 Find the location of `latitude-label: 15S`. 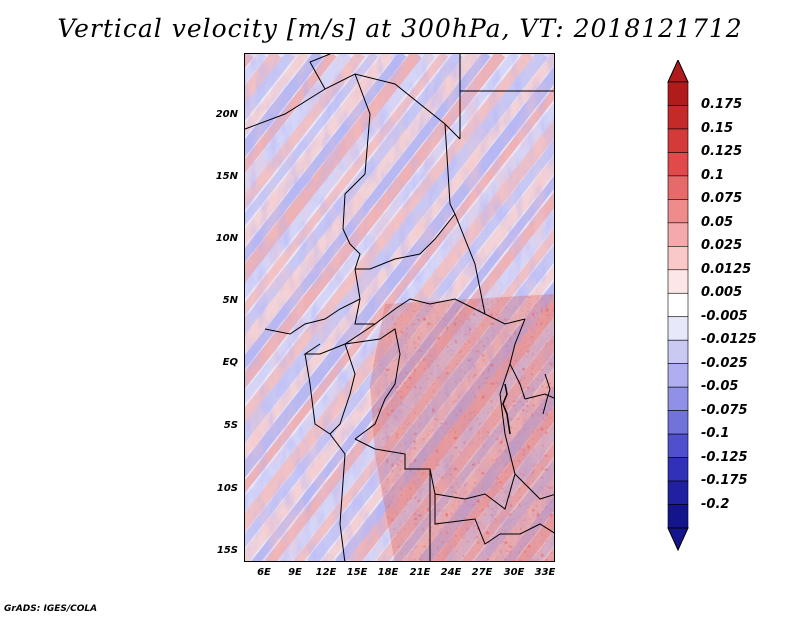

latitude-label: 15S is located at coordinates (227, 550).